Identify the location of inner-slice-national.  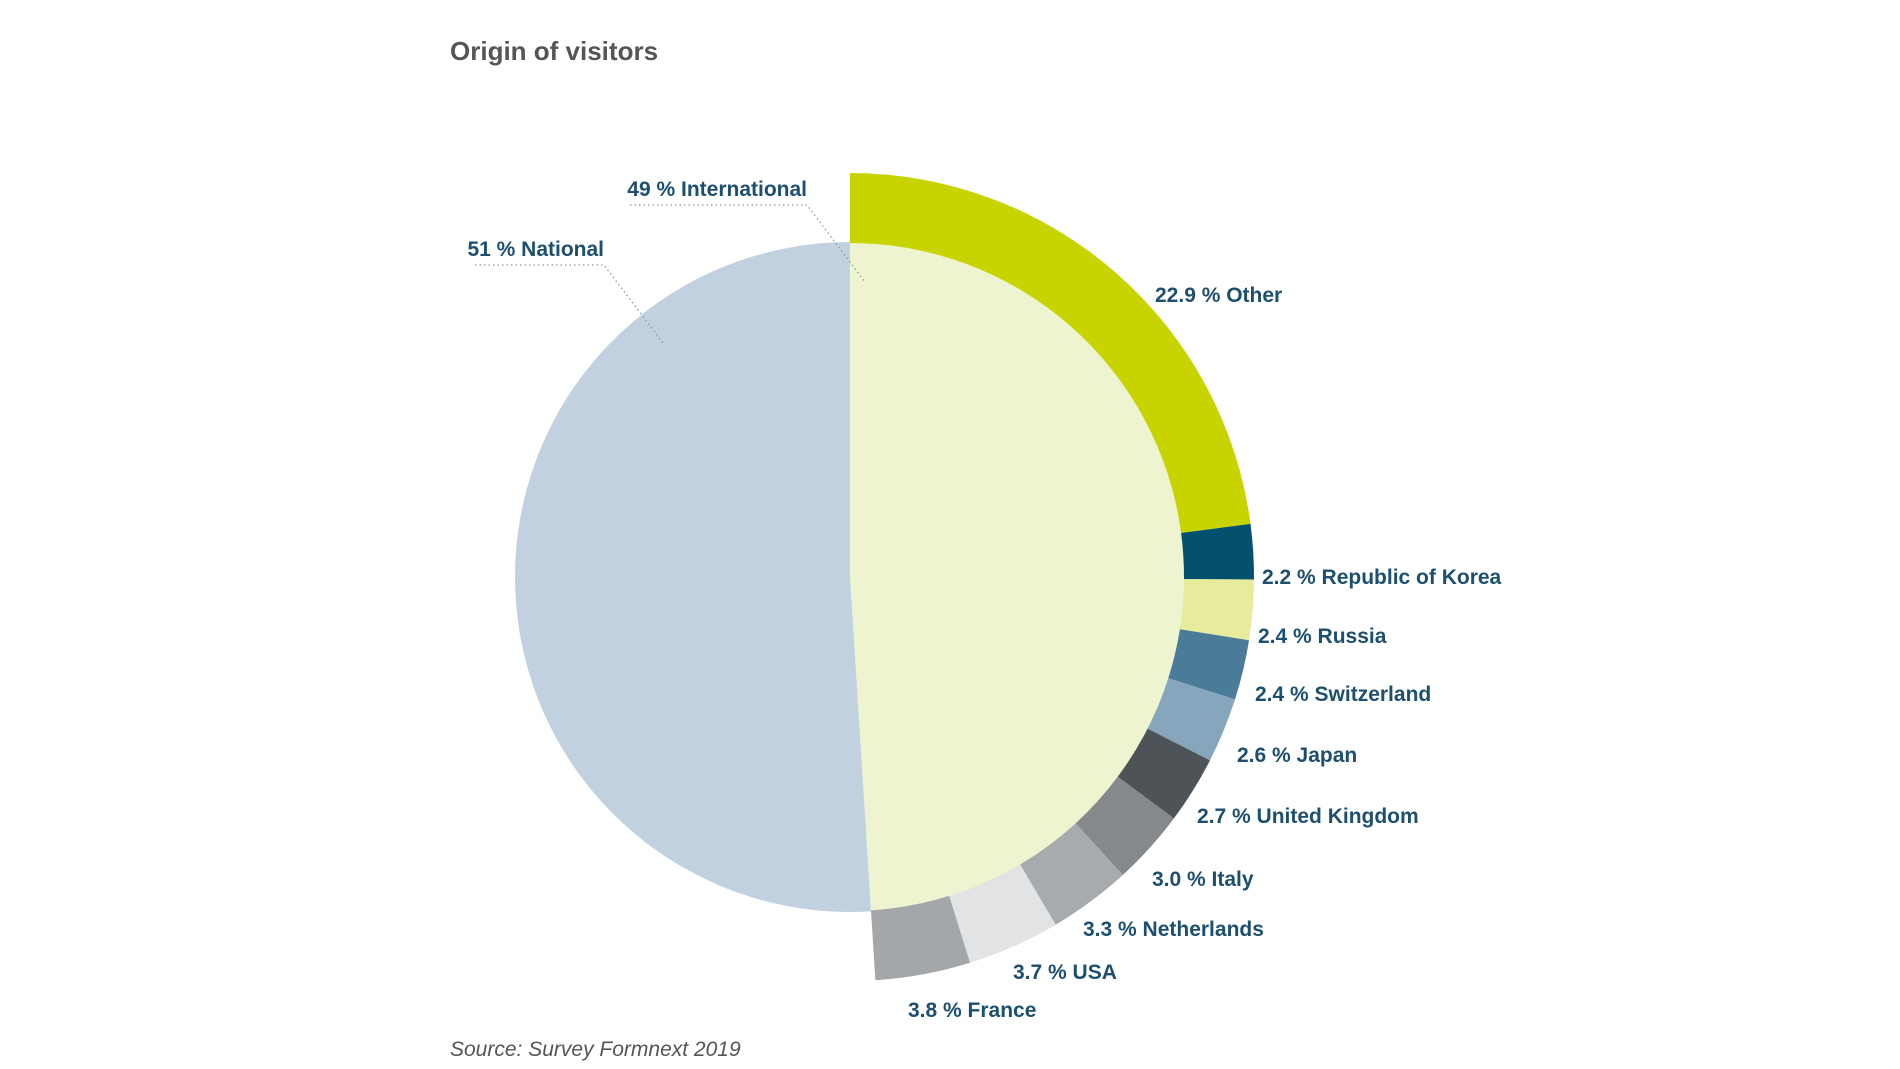
(693, 577).